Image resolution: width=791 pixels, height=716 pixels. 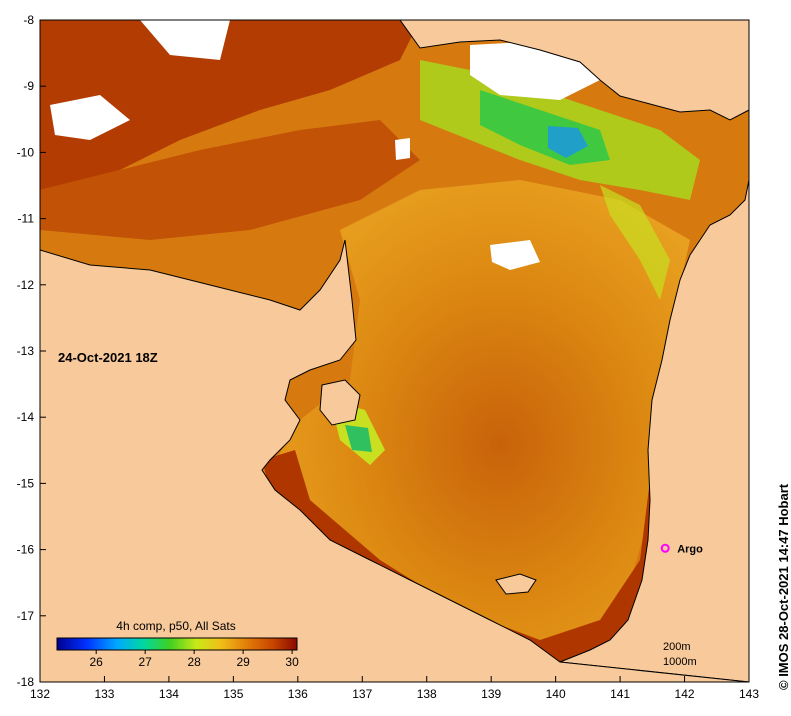 I want to click on y-tick-label: -9, so click(x=28, y=86).